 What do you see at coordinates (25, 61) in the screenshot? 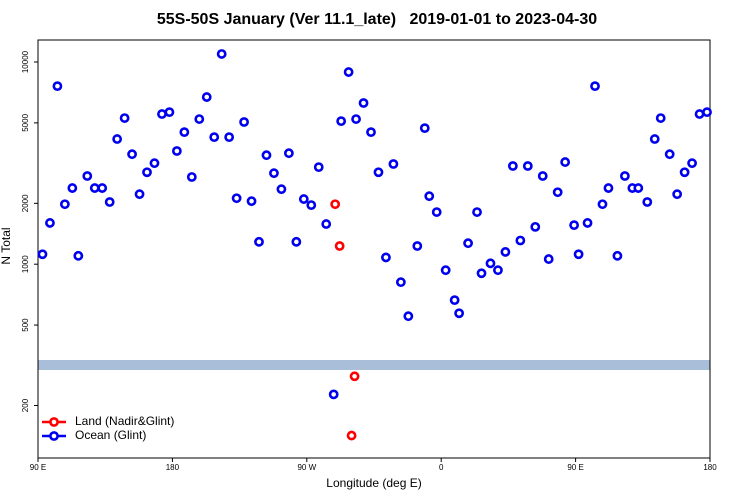
I see `y-tick-label: 10000` at bounding box center [25, 61].